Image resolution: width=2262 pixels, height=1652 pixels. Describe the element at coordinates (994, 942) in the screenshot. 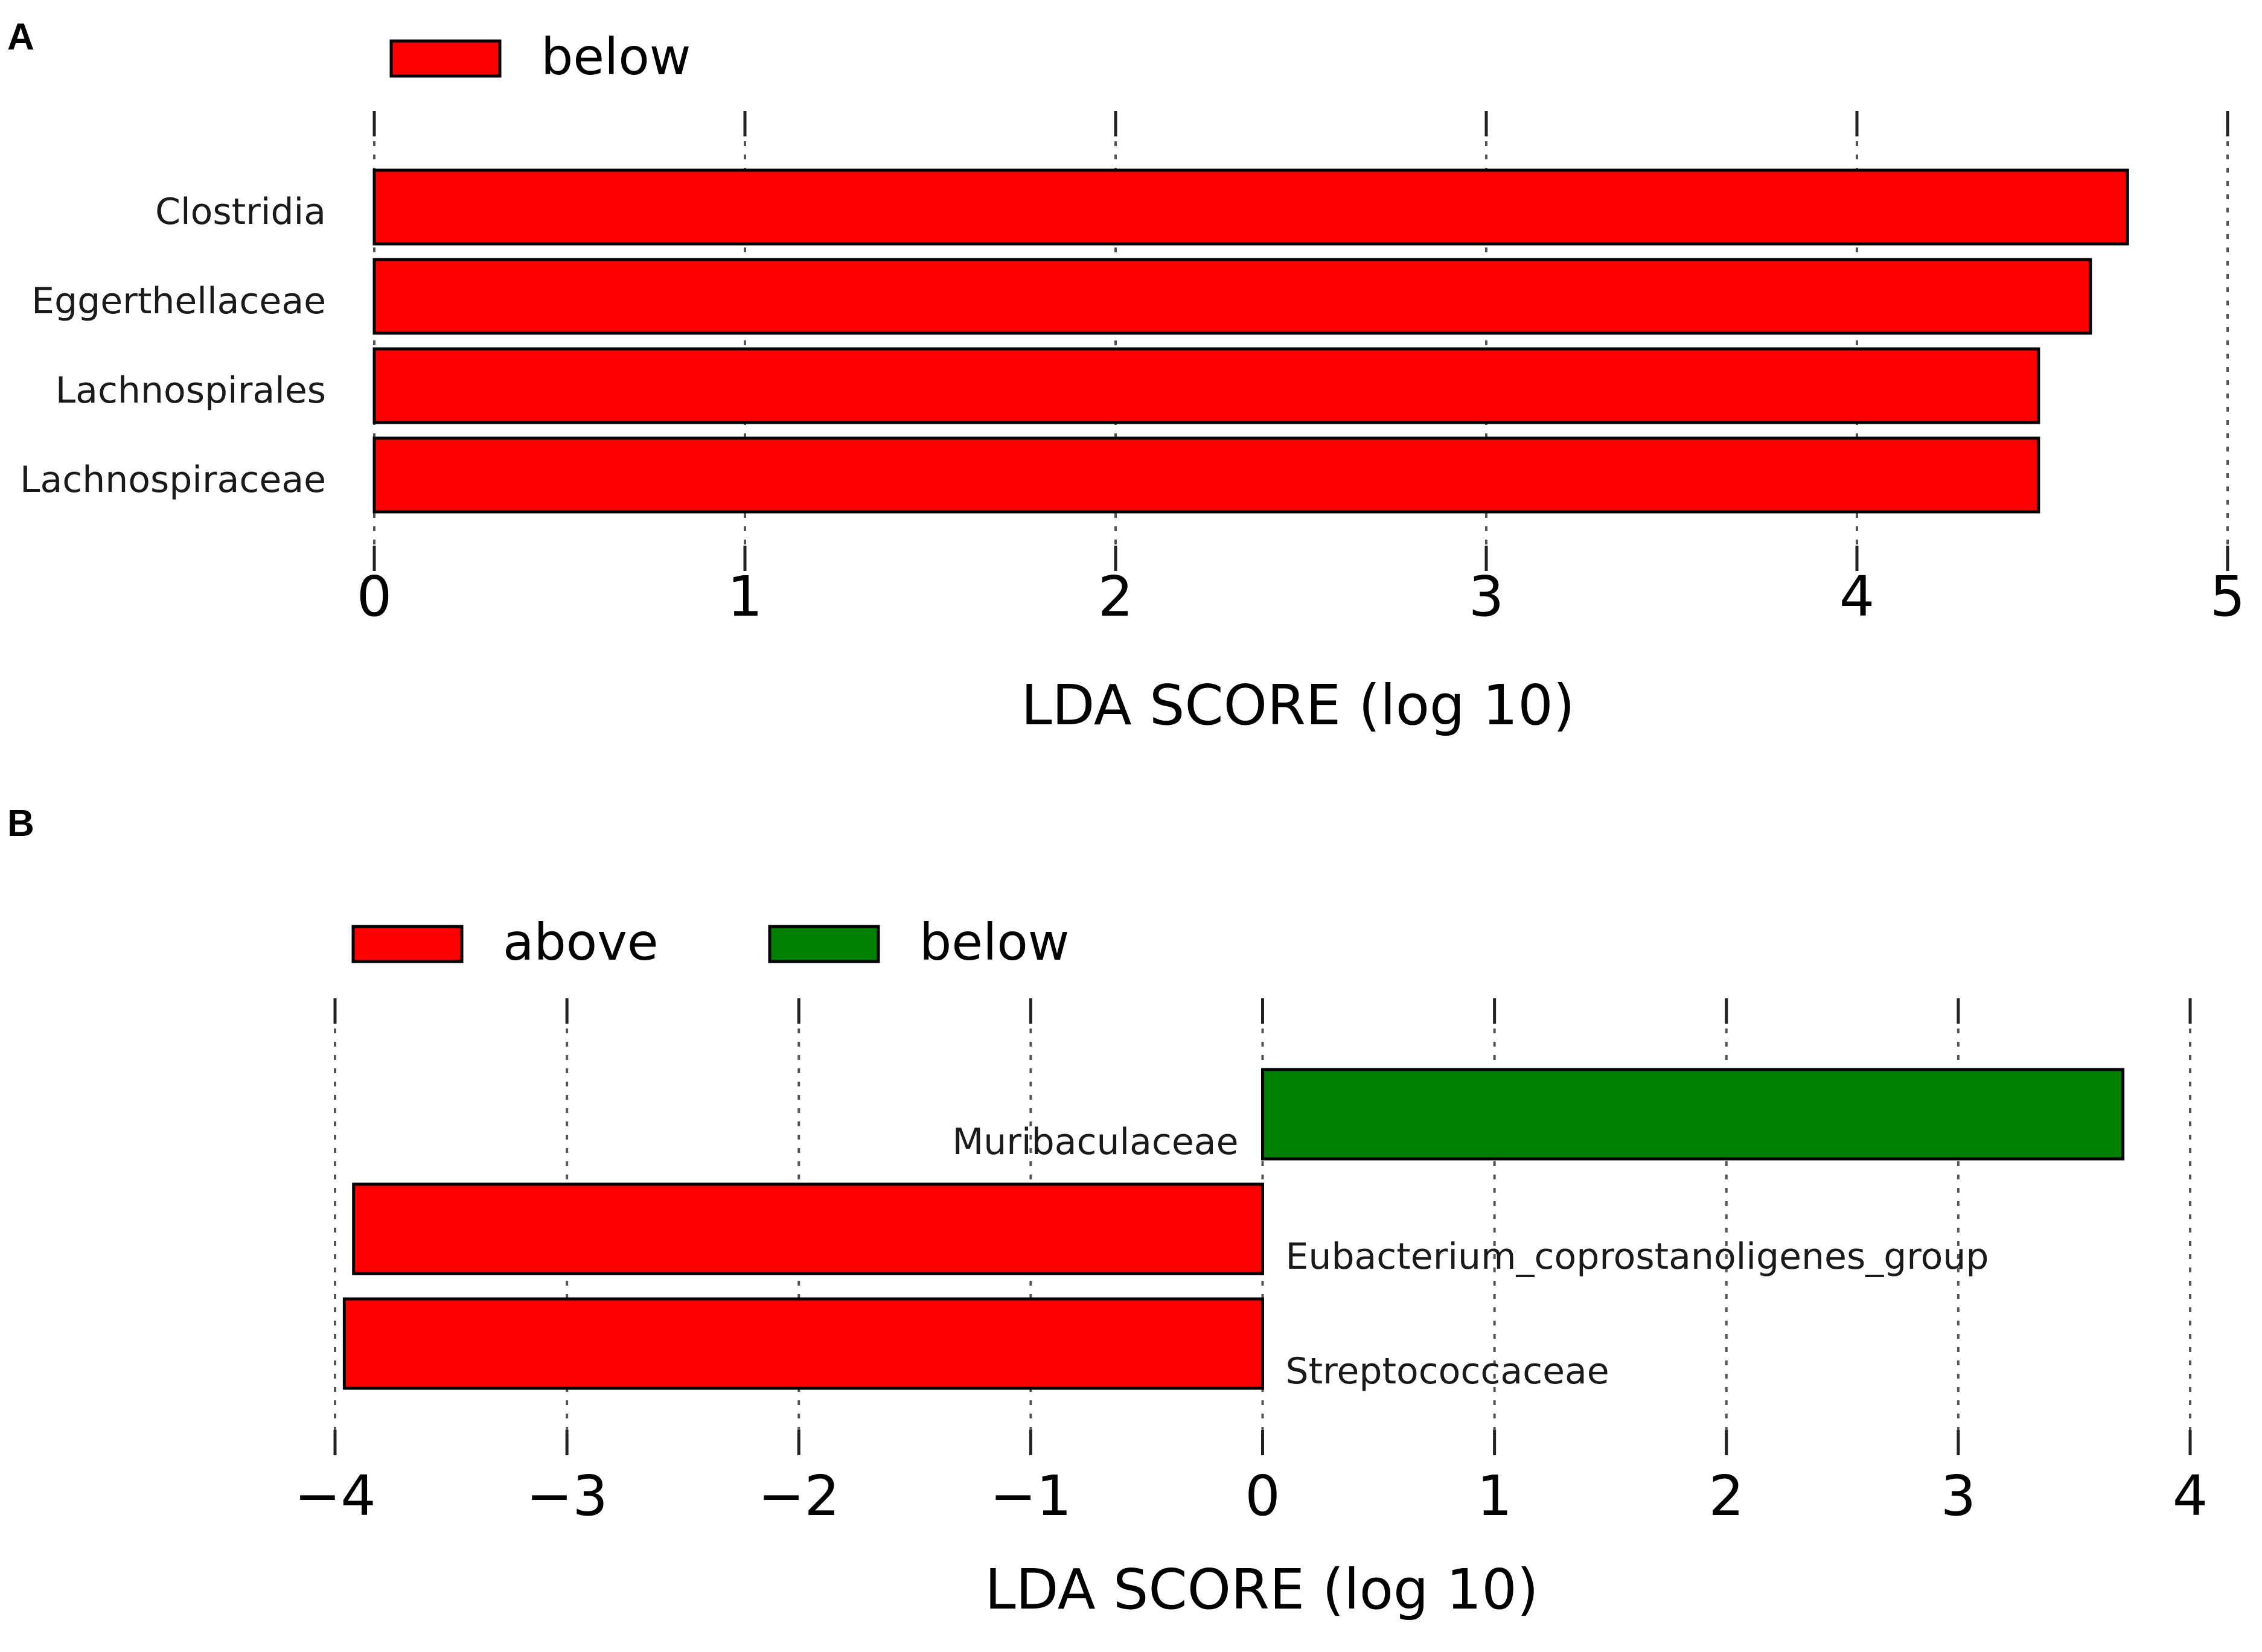

I see `panel-b-legend-label-below: below` at that location.